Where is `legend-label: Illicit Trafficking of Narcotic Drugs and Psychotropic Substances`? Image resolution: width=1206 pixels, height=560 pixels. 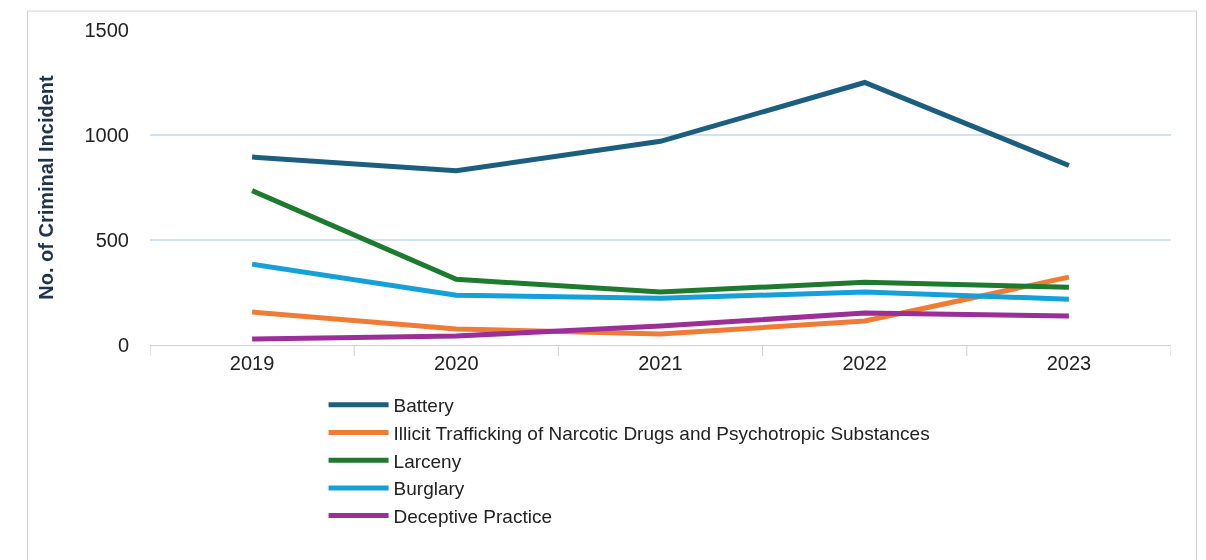 legend-label: Illicit Trafficking of Narcotic Drugs and Psychotropic Substances is located at coordinates (661, 433).